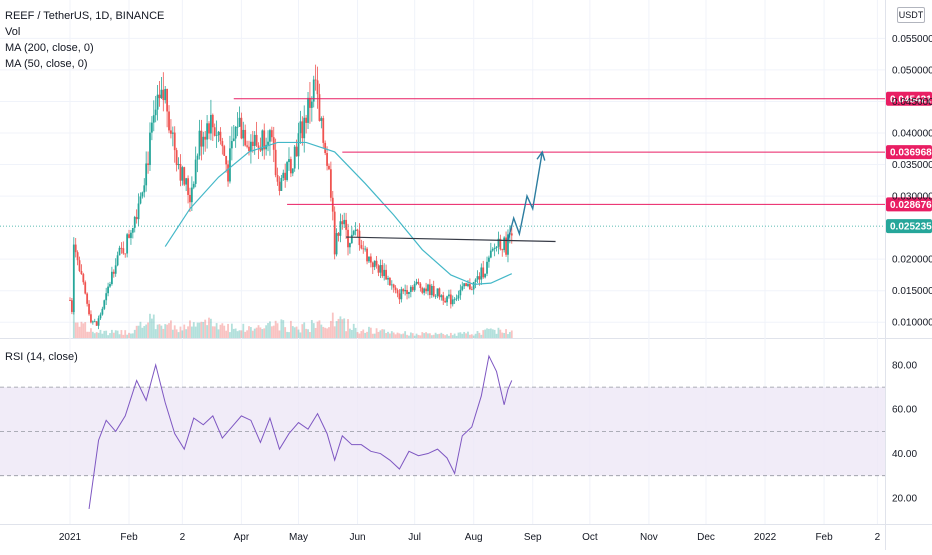  I want to click on rsi-title: RSI (14, close), so click(41, 357).